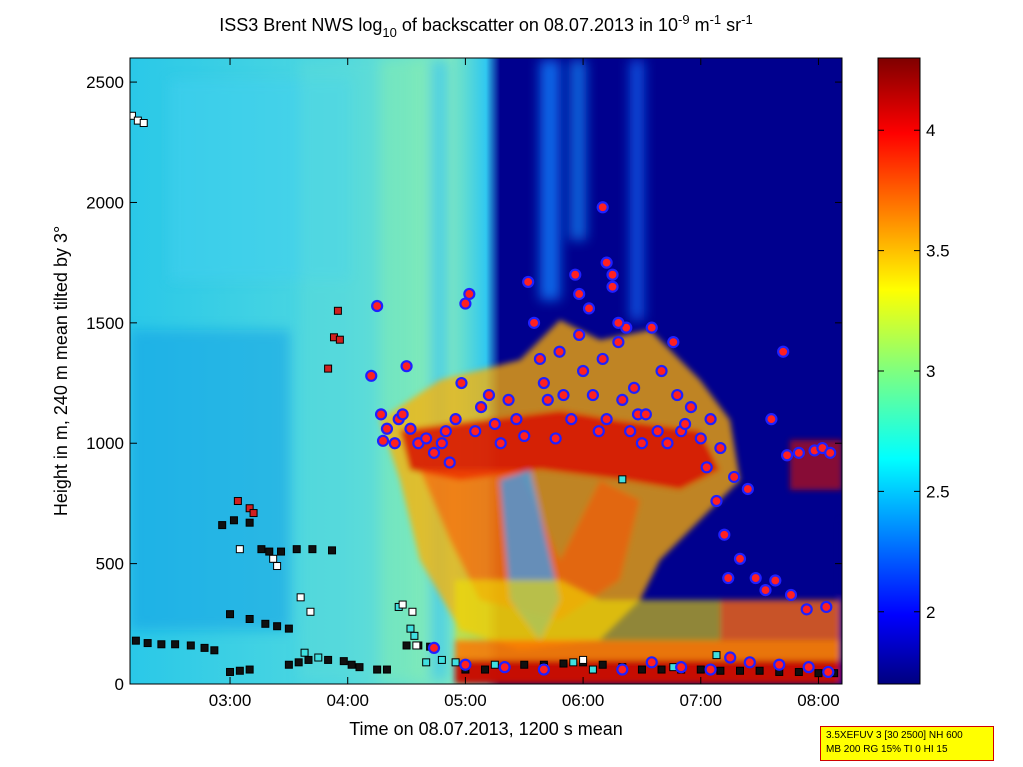 Image resolution: width=1023 pixels, height=767 pixels. I want to click on y-tick-label: 1000, so click(105, 443).